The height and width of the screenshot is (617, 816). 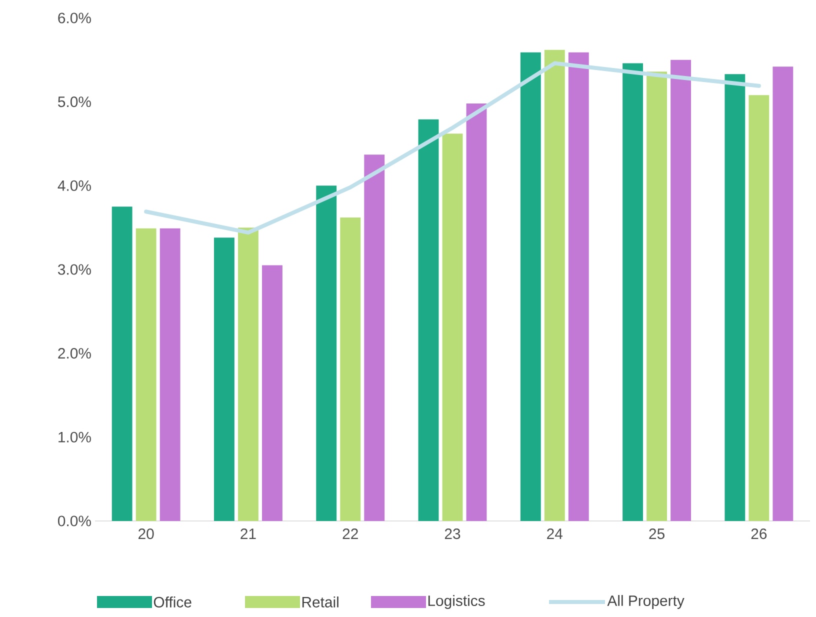 I want to click on y-tick-label: 6.0%, so click(x=74, y=18).